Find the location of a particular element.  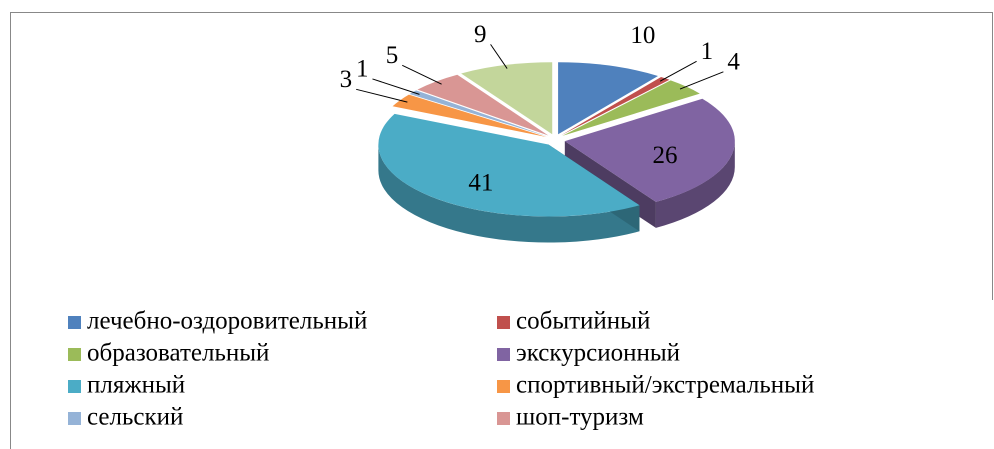

legend-label: образовательный is located at coordinates (178, 353).